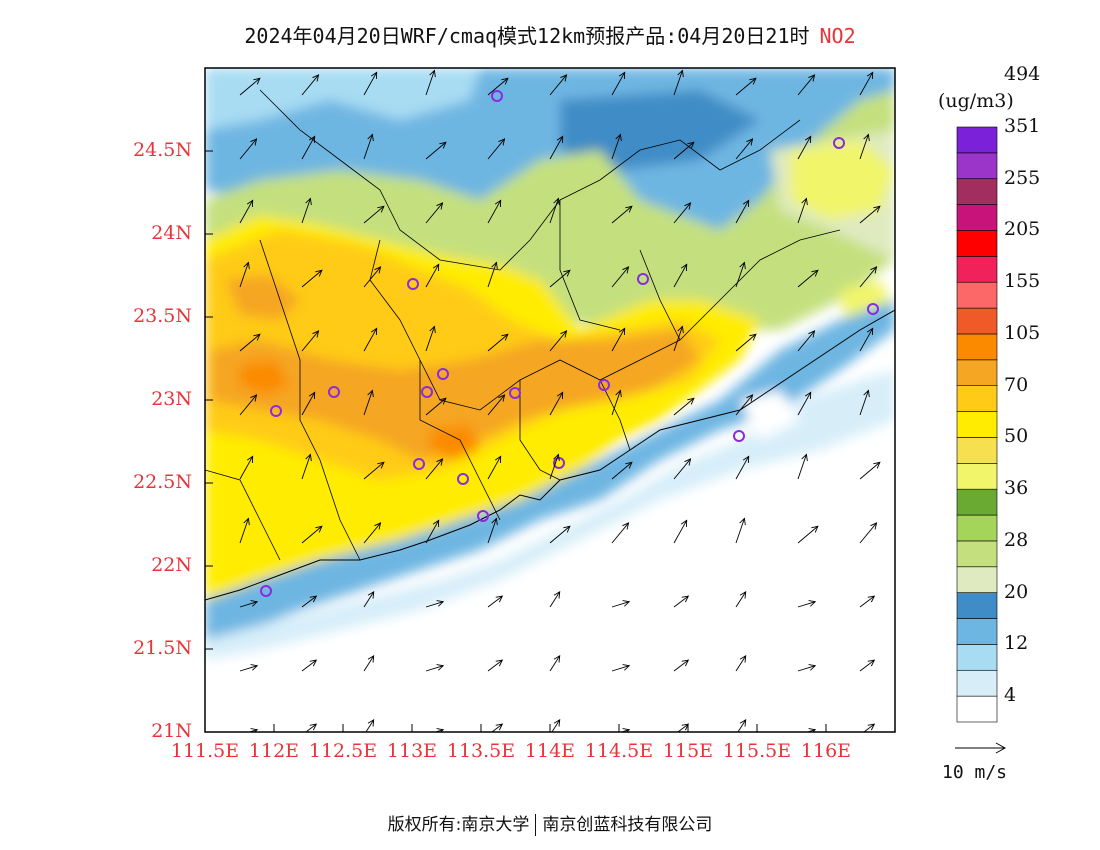  I want to click on title-text: 2024年04月20日WRF/cmaq模式12km预报产品:04月20日21时, so click(527, 36).